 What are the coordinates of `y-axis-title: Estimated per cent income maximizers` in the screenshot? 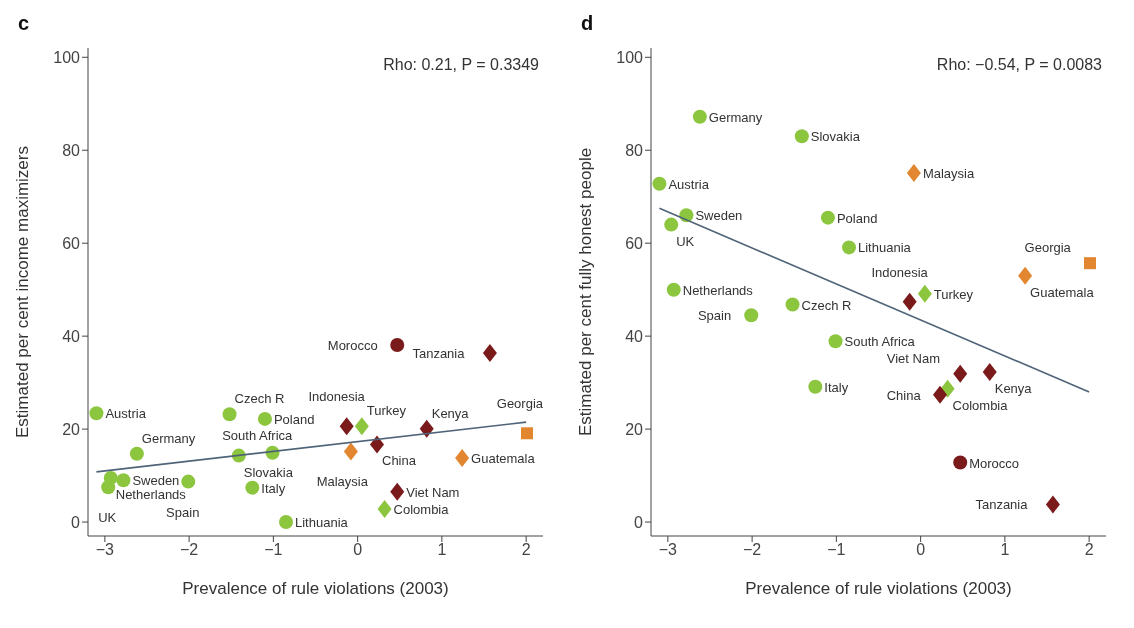 It's located at (23, 292).